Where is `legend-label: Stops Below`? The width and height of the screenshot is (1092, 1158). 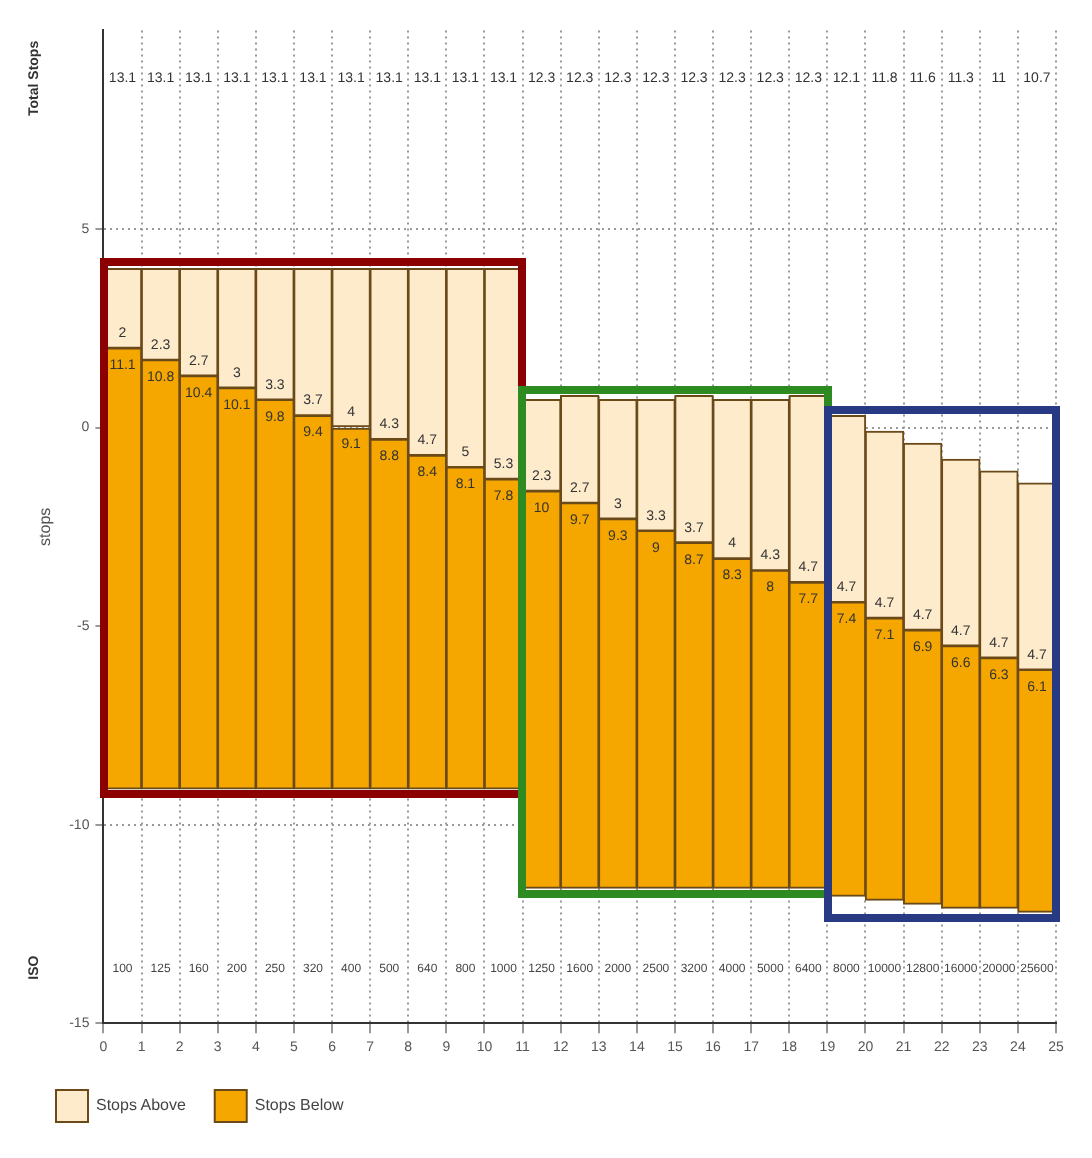
legend-label: Stops Below is located at coordinates (299, 1105).